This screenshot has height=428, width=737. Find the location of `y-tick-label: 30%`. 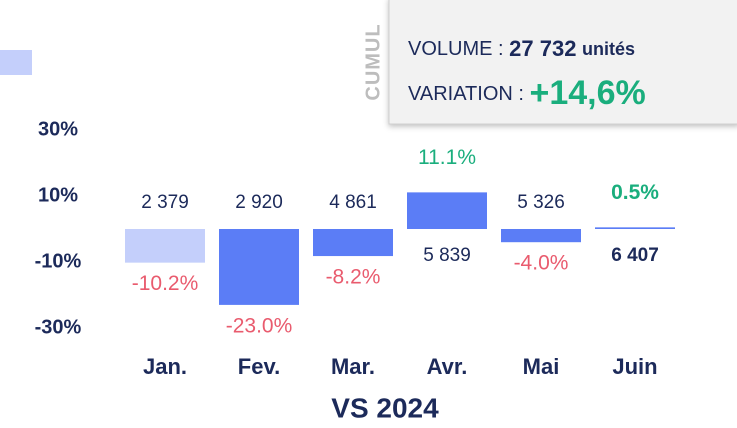

y-tick-label: 30% is located at coordinates (58, 129).